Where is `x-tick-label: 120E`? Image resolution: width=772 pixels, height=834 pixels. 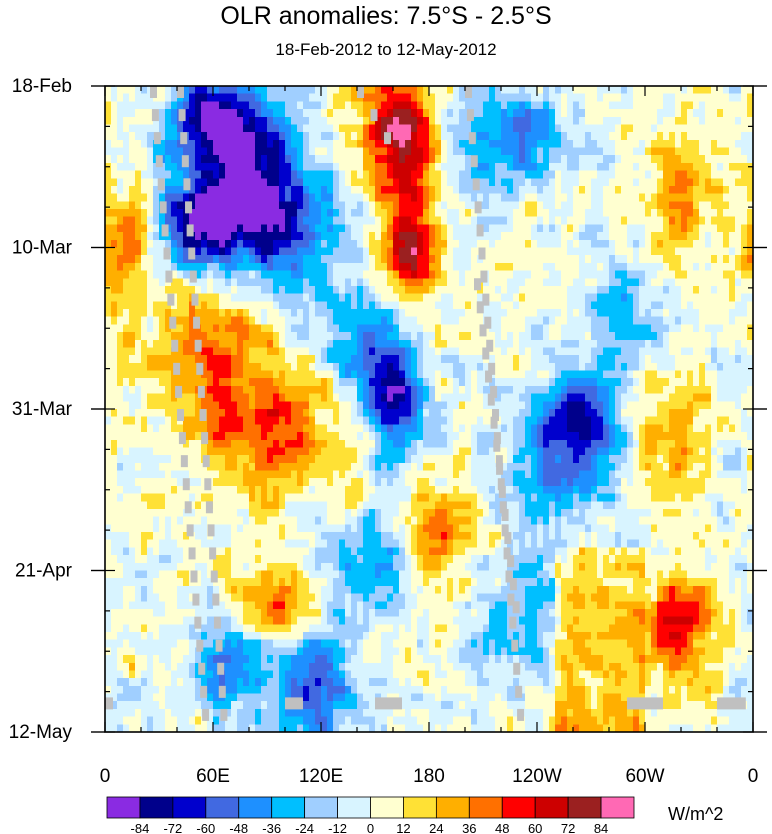
x-tick-label: 120E is located at coordinates (321, 776).